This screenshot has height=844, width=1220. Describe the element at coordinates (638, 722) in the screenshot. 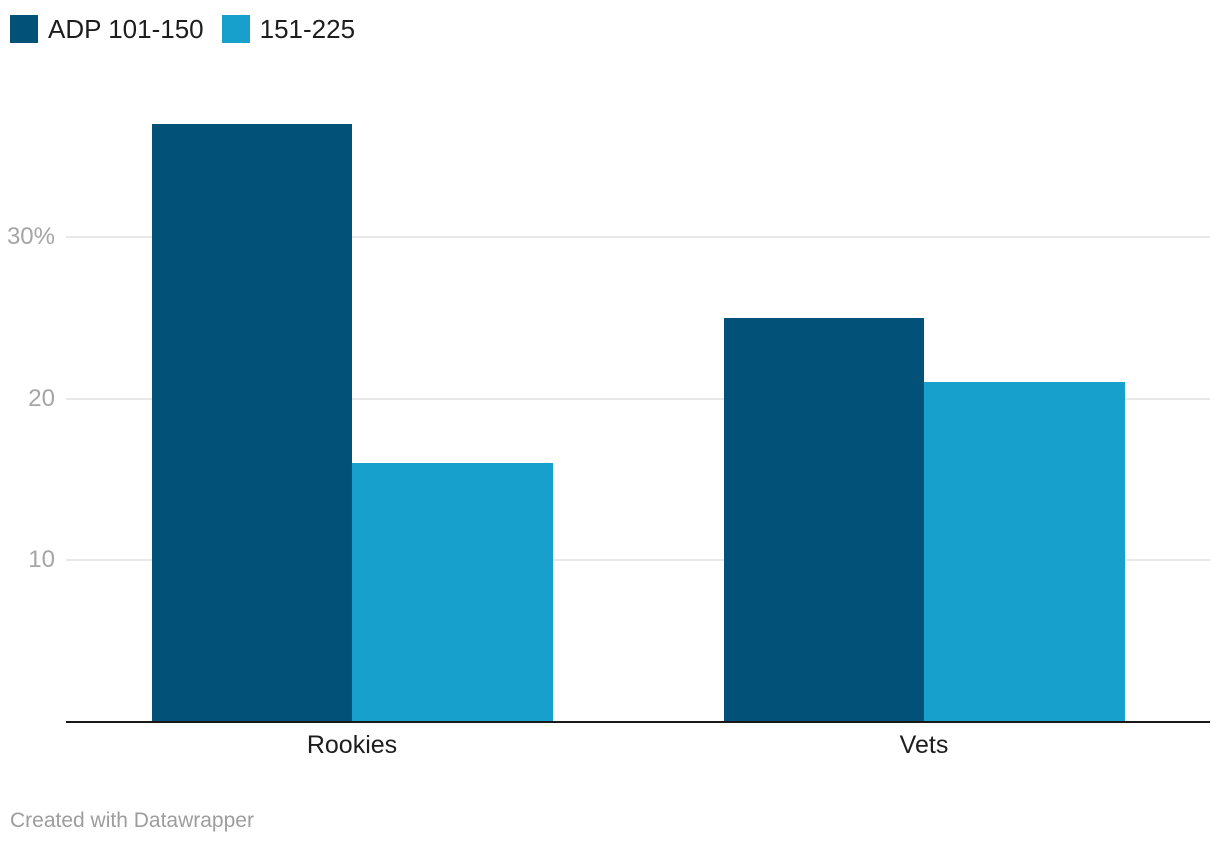

I see `x-axis-line` at that location.